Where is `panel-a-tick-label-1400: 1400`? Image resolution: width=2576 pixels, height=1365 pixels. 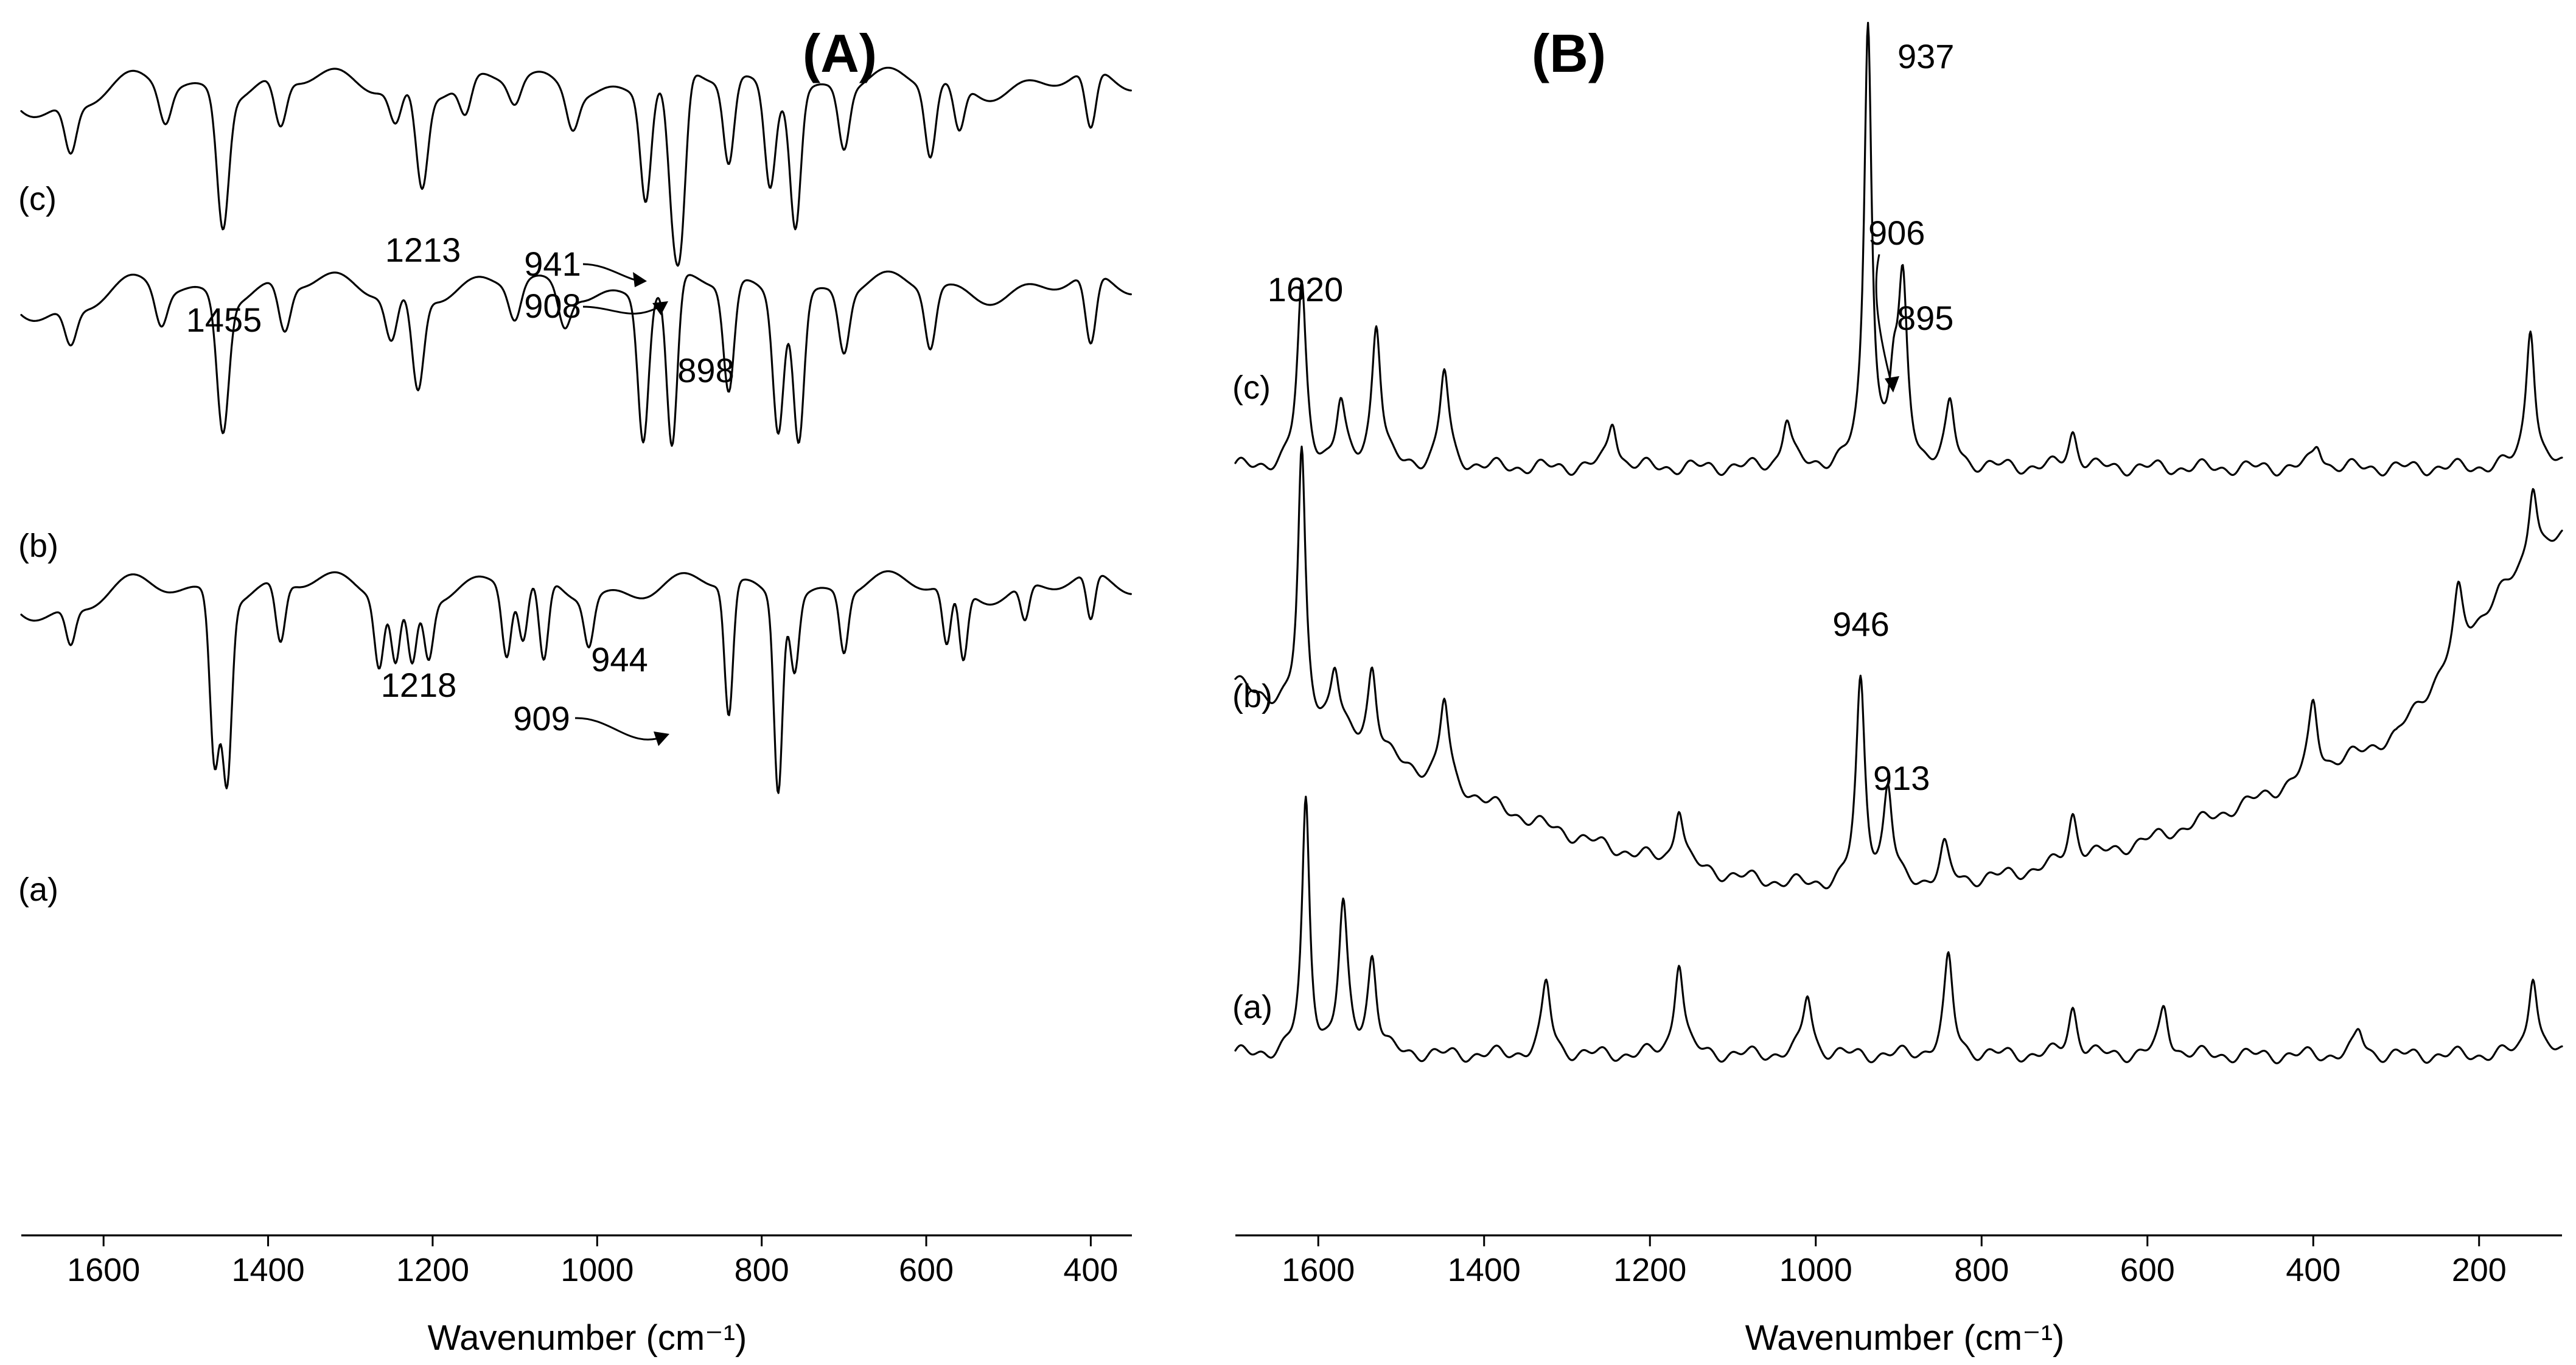 panel-a-tick-label-1400: 1400 is located at coordinates (267, 1270).